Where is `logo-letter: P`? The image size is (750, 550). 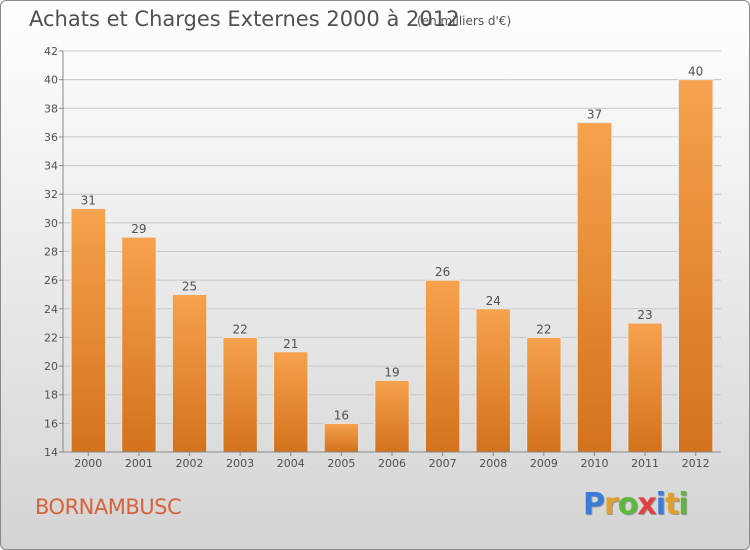
logo-letter: P is located at coordinates (594, 504).